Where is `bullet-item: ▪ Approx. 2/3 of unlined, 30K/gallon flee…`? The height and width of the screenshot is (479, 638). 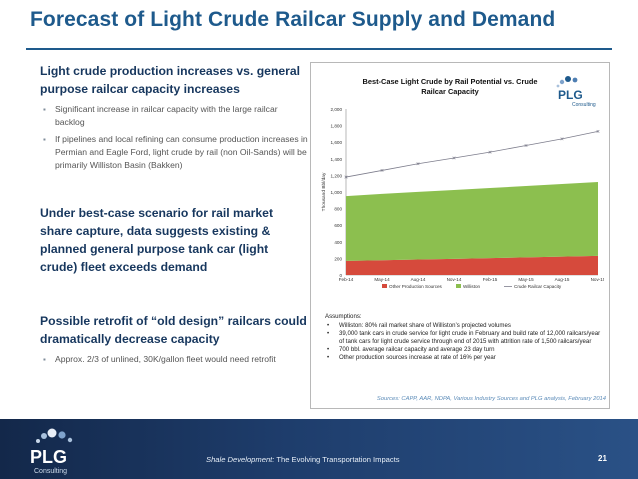
bullet-item: ▪ Approx. 2/3 of unlined, 30K/gallon flee… is located at coordinates (174, 359).